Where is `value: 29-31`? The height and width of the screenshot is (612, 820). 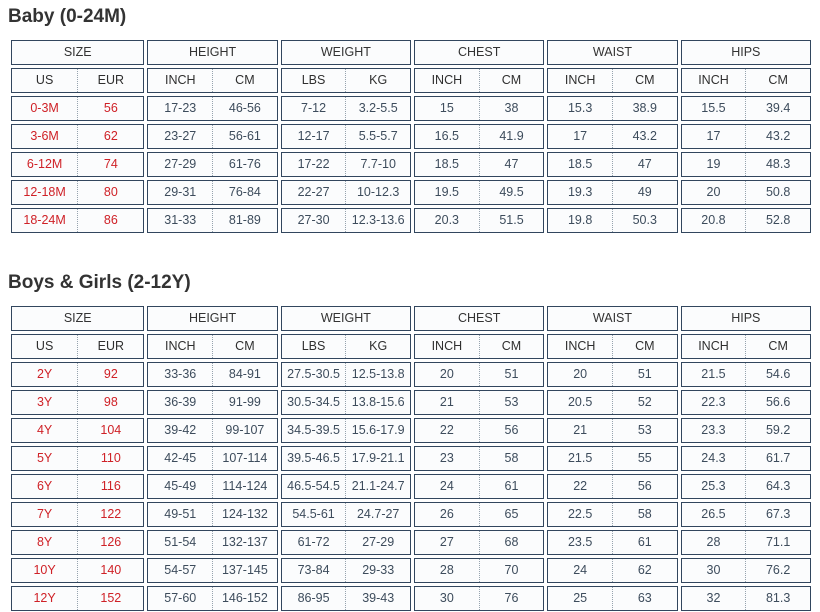
value: 29-31 is located at coordinates (180, 192).